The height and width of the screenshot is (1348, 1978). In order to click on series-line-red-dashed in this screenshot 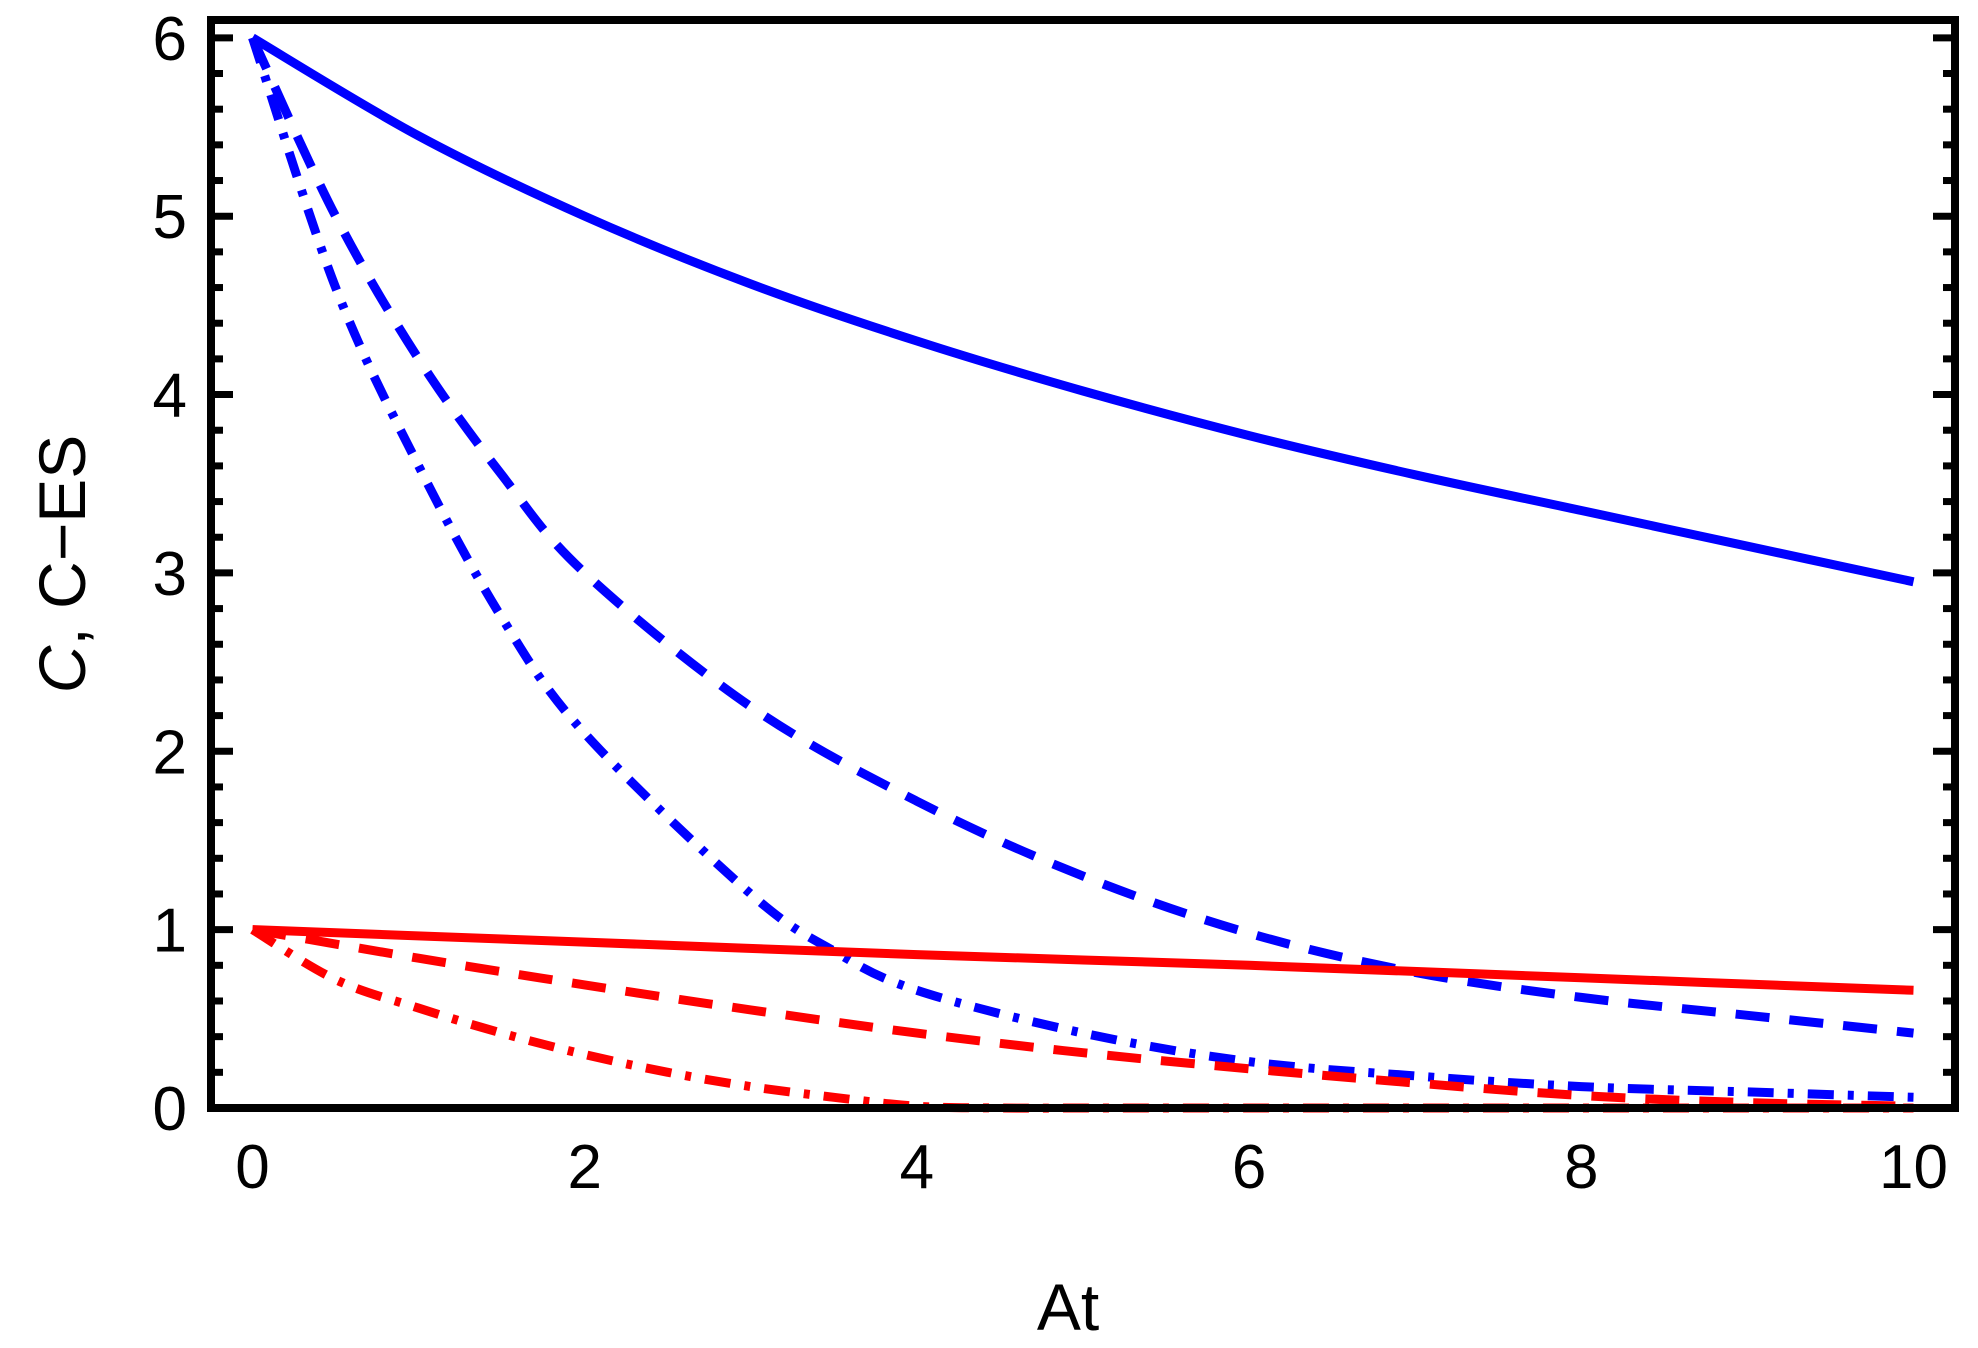, I will do `click(1082, 1018)`.